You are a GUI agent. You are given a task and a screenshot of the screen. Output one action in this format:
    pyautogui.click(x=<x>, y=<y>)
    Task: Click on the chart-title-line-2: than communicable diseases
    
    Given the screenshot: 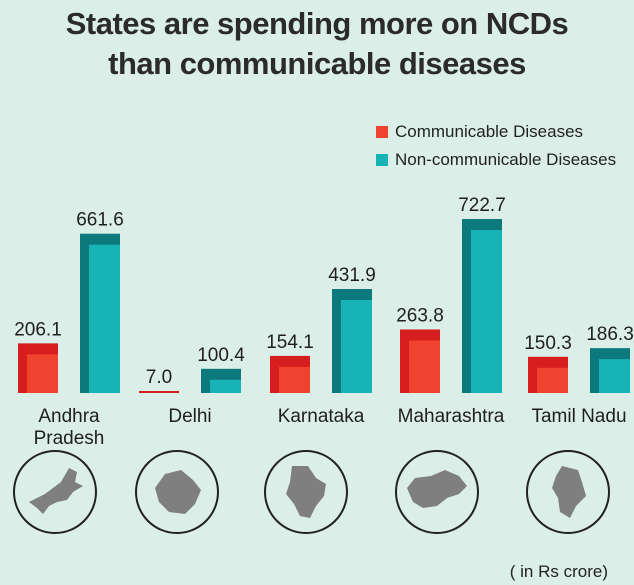 What is the action you would take?
    pyautogui.click(x=317, y=63)
    